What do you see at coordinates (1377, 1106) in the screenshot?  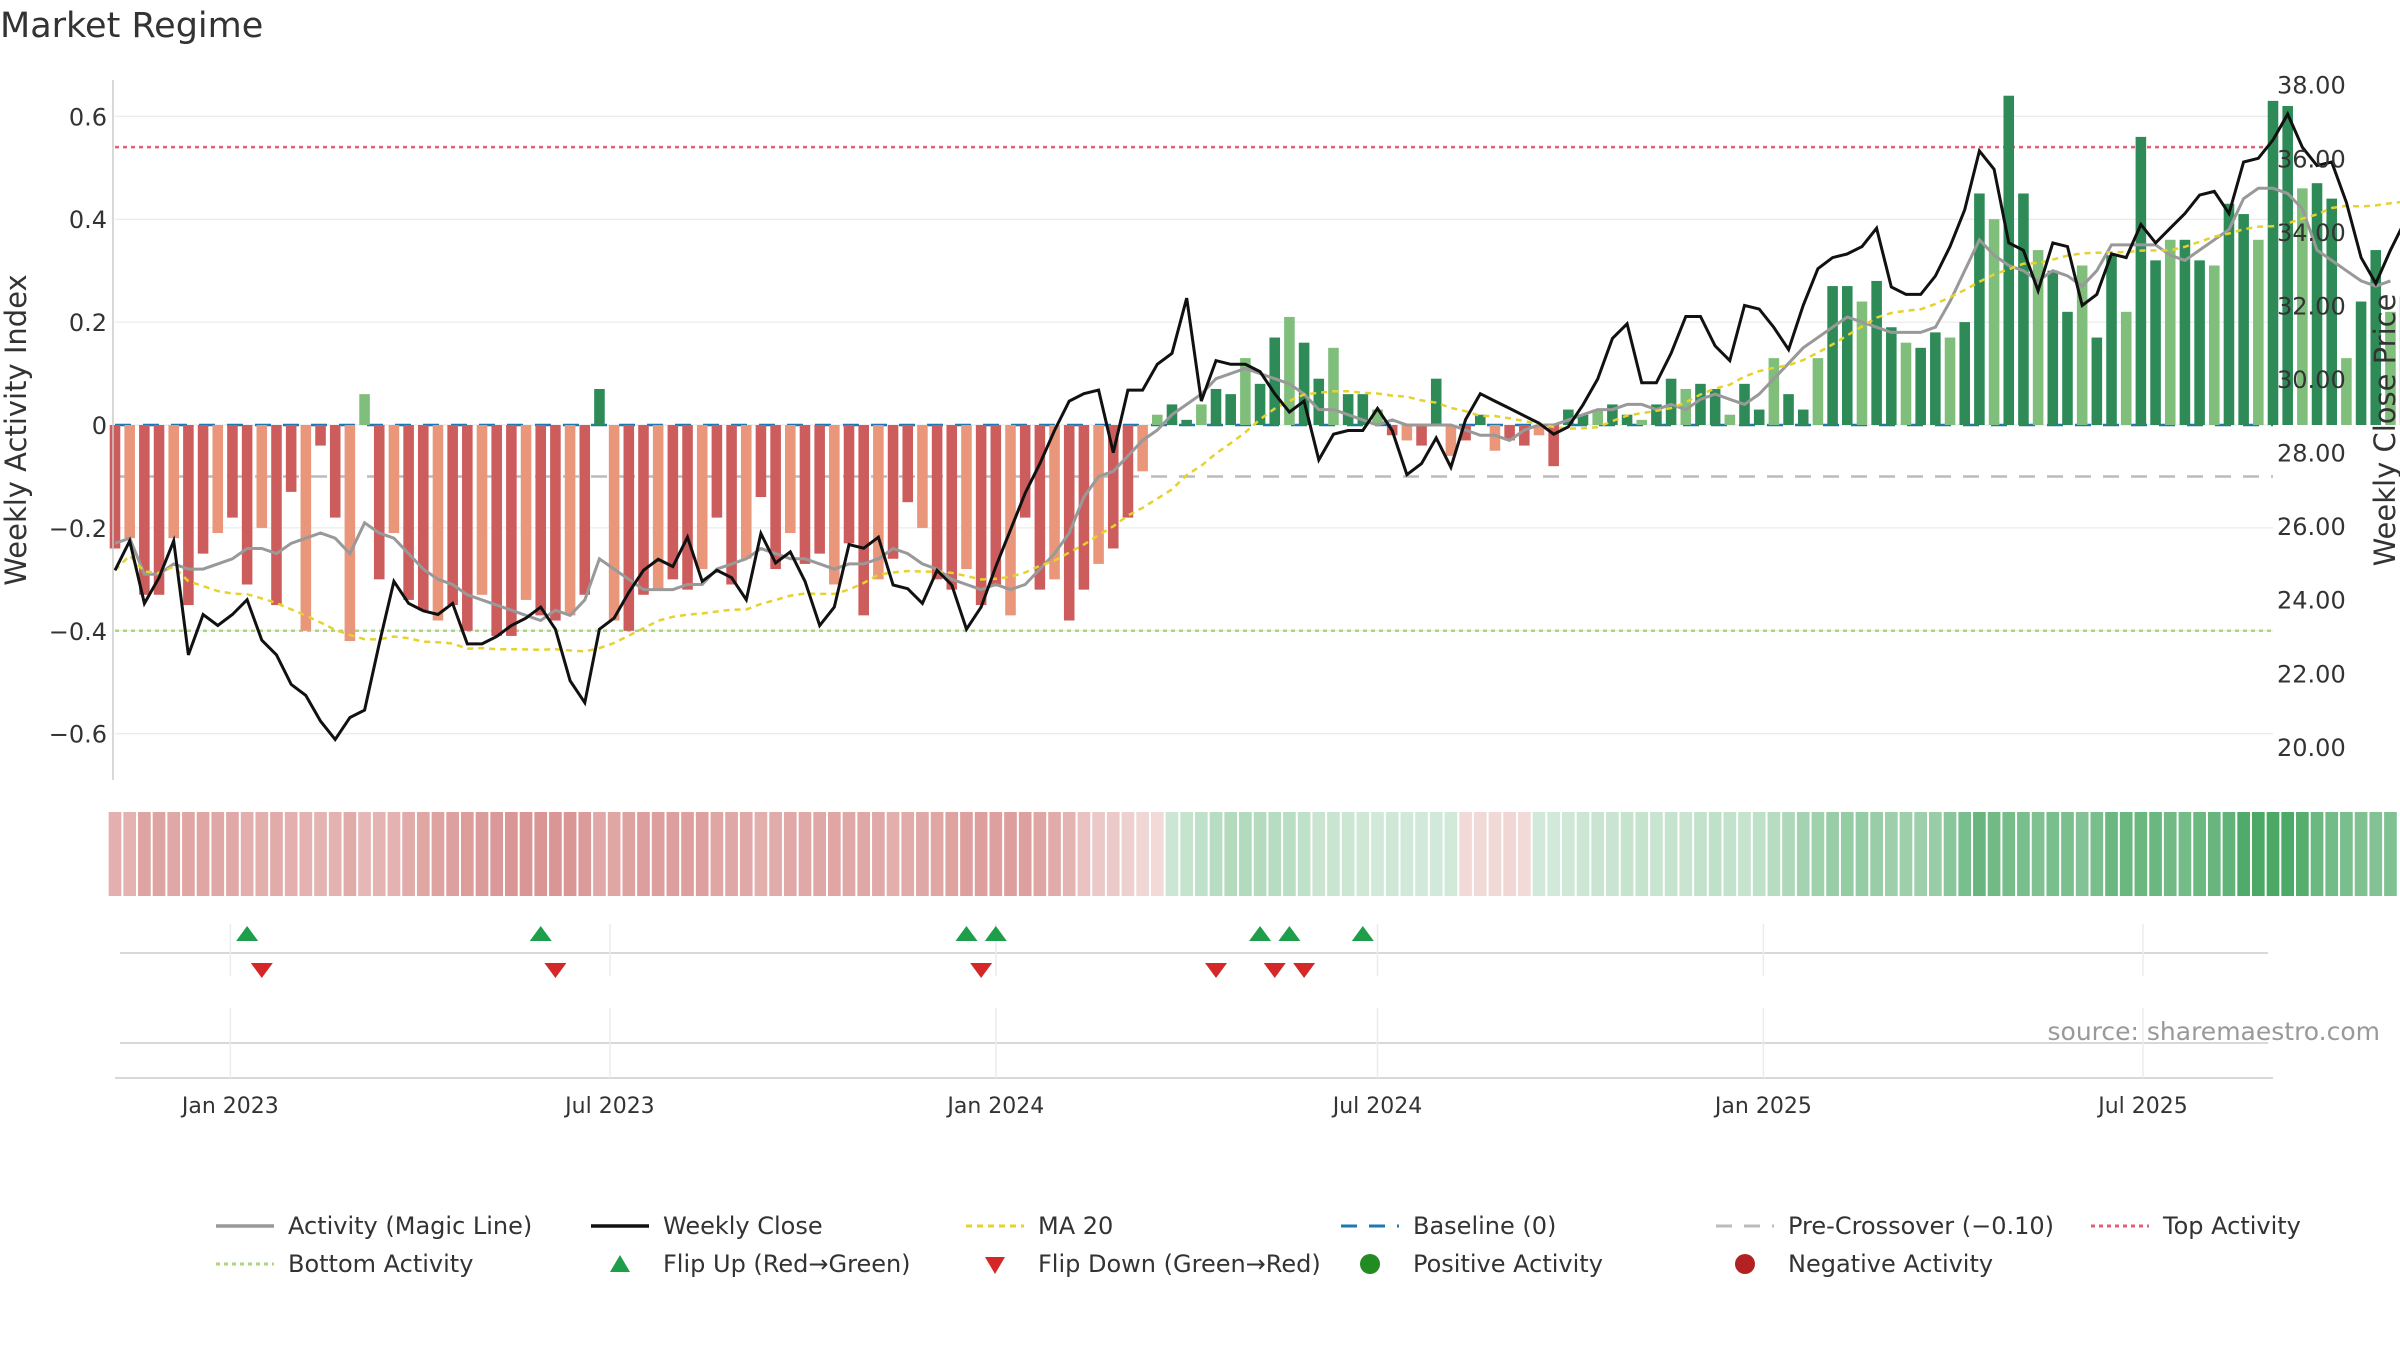 I see `x-tick-label: Jul 2024` at bounding box center [1377, 1106].